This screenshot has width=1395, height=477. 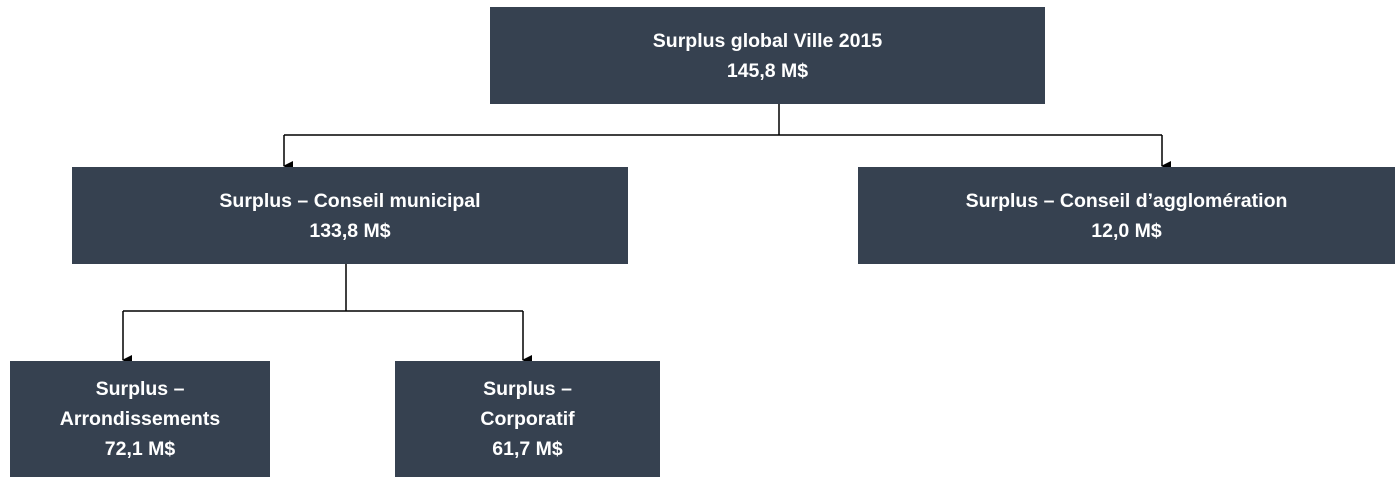 What do you see at coordinates (1126, 230) in the screenshot?
I see `node-value: 12,0 M$` at bounding box center [1126, 230].